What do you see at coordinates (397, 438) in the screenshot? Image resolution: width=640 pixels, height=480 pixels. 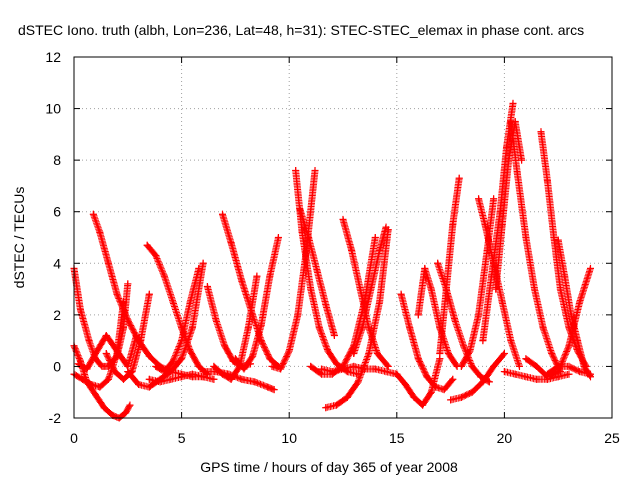 I see `x-tick-label: 15` at bounding box center [397, 438].